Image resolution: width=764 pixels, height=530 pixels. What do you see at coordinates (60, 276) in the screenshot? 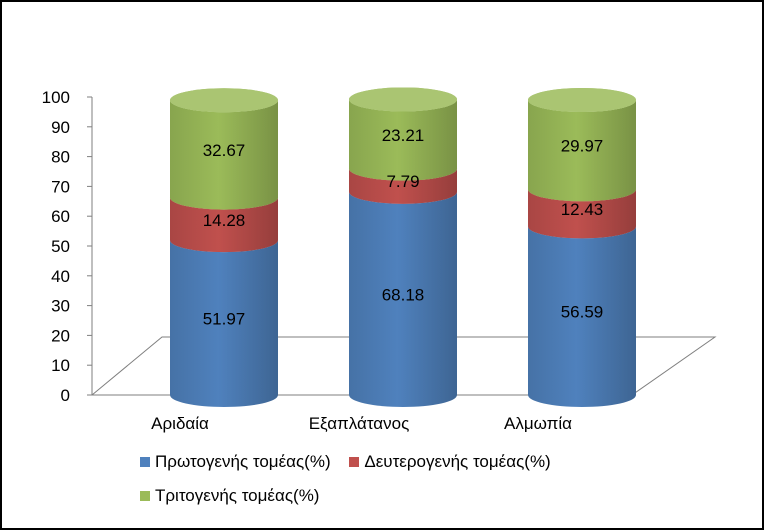
I see `y-tick-label: 40` at bounding box center [60, 276].